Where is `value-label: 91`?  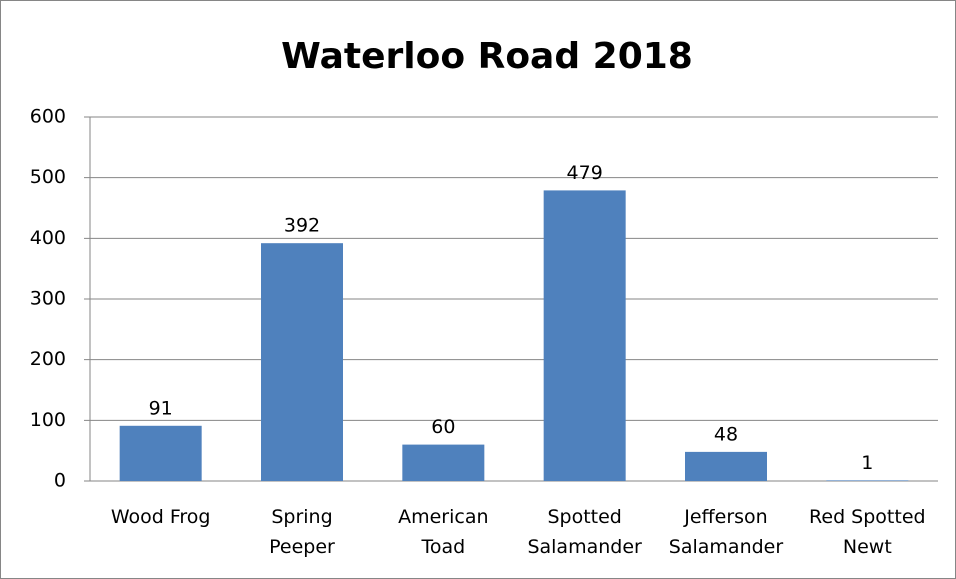 value-label: 91 is located at coordinates (161, 408).